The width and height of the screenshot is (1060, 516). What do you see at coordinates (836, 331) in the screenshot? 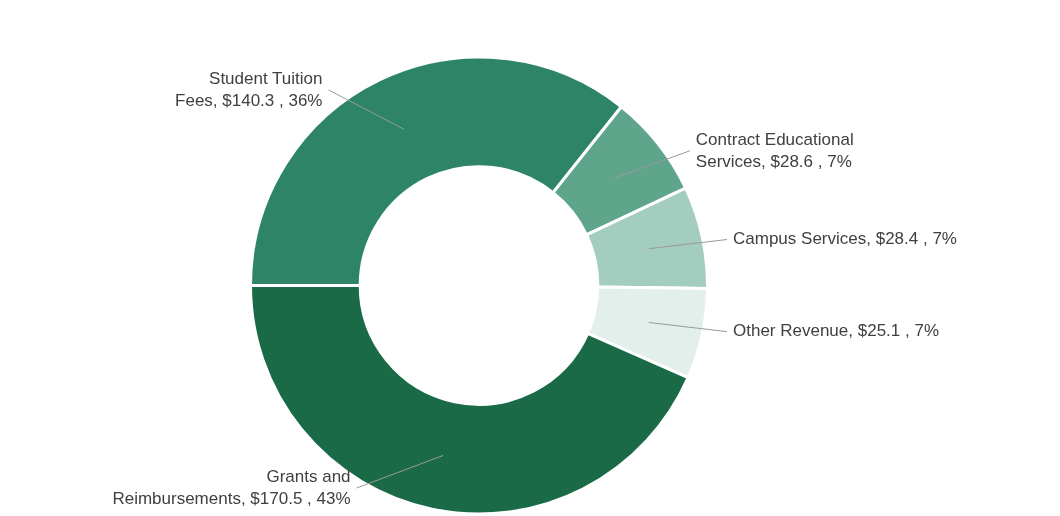
I see `slice-label: Other Revenue, $25.1 , 7%` at bounding box center [836, 331].